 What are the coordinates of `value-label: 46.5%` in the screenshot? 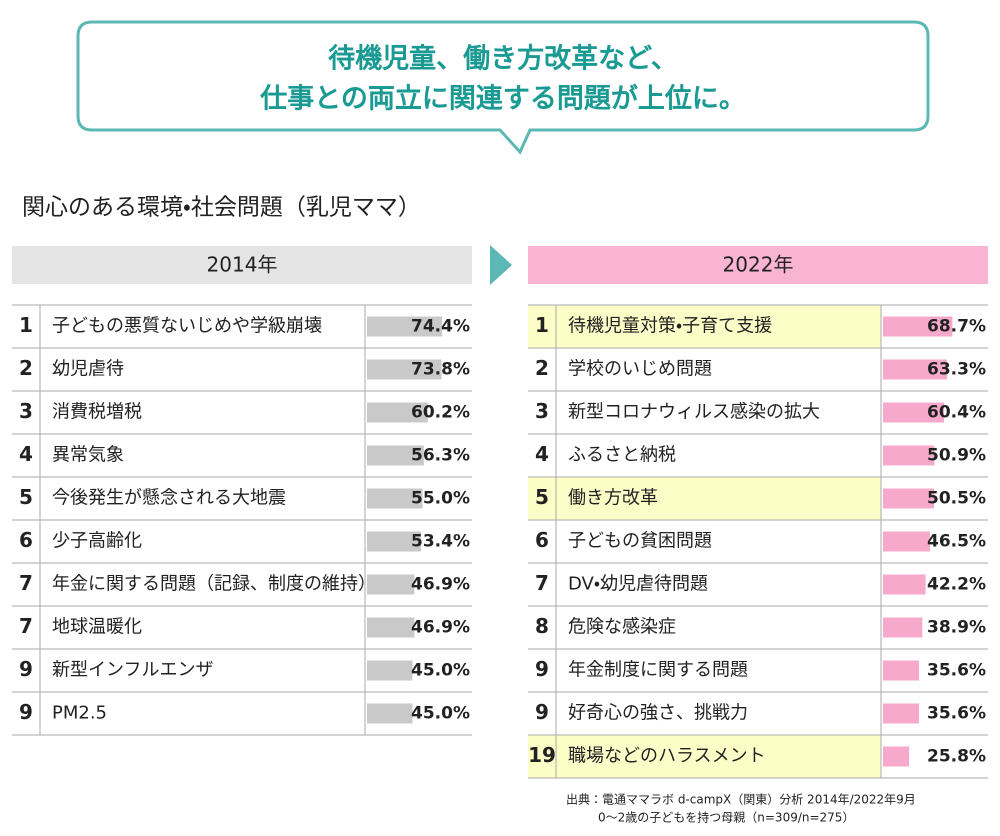 It's located at (956, 542).